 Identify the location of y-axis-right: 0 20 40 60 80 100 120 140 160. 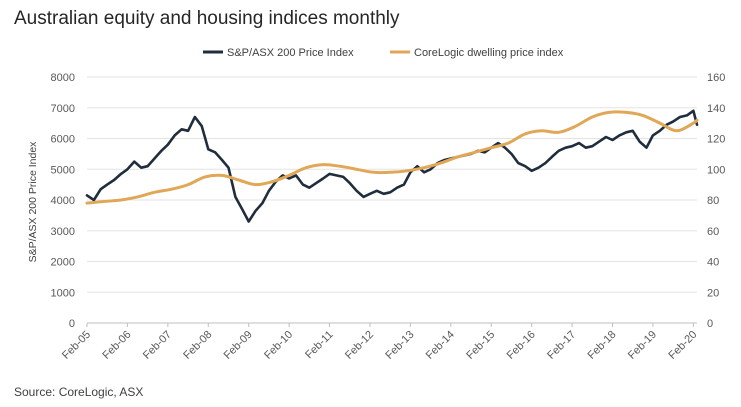
(716, 201).